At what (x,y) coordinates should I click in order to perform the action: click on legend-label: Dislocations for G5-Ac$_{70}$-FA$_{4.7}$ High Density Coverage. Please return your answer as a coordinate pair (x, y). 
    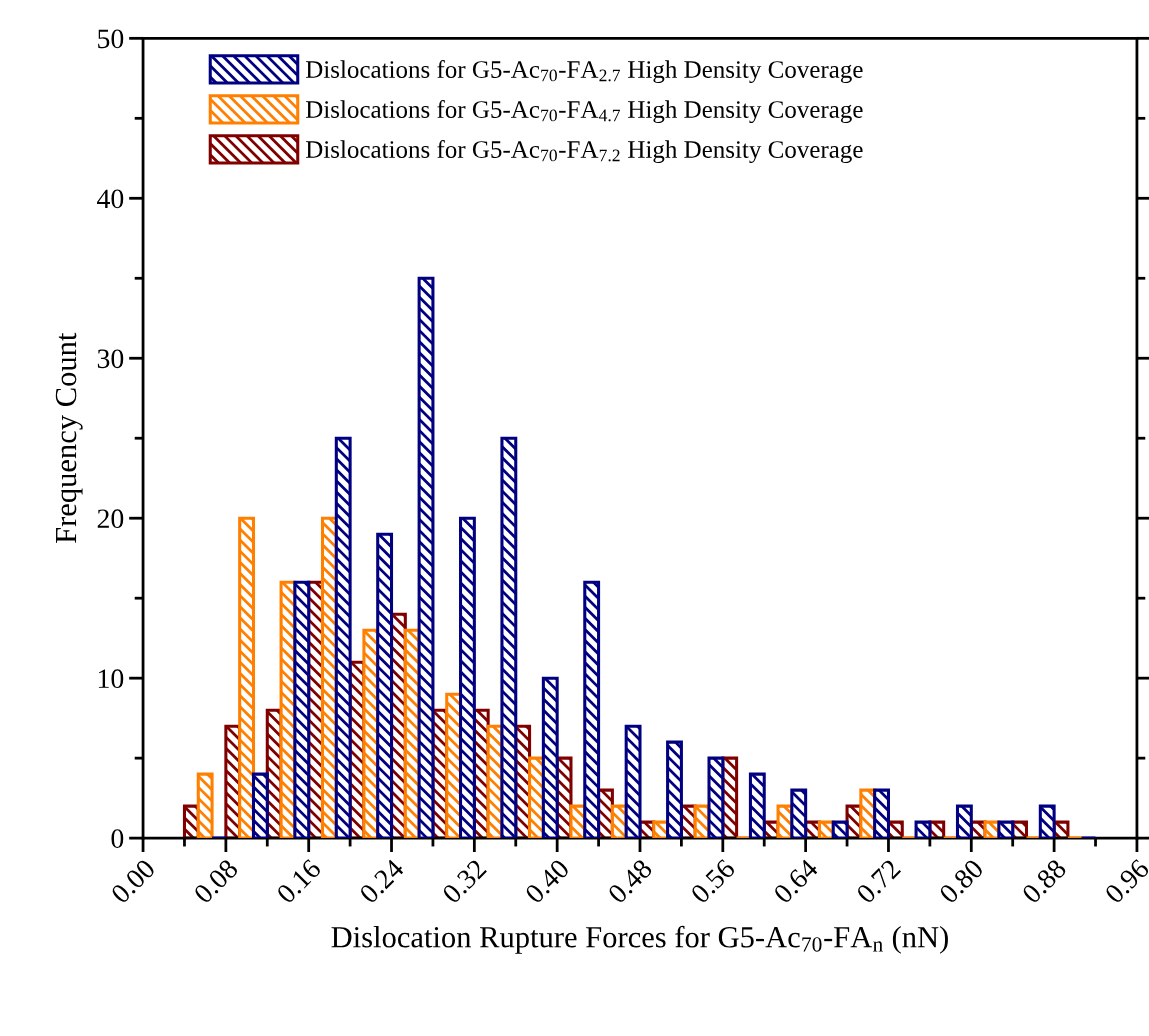
    Looking at the image, I should click on (584, 112).